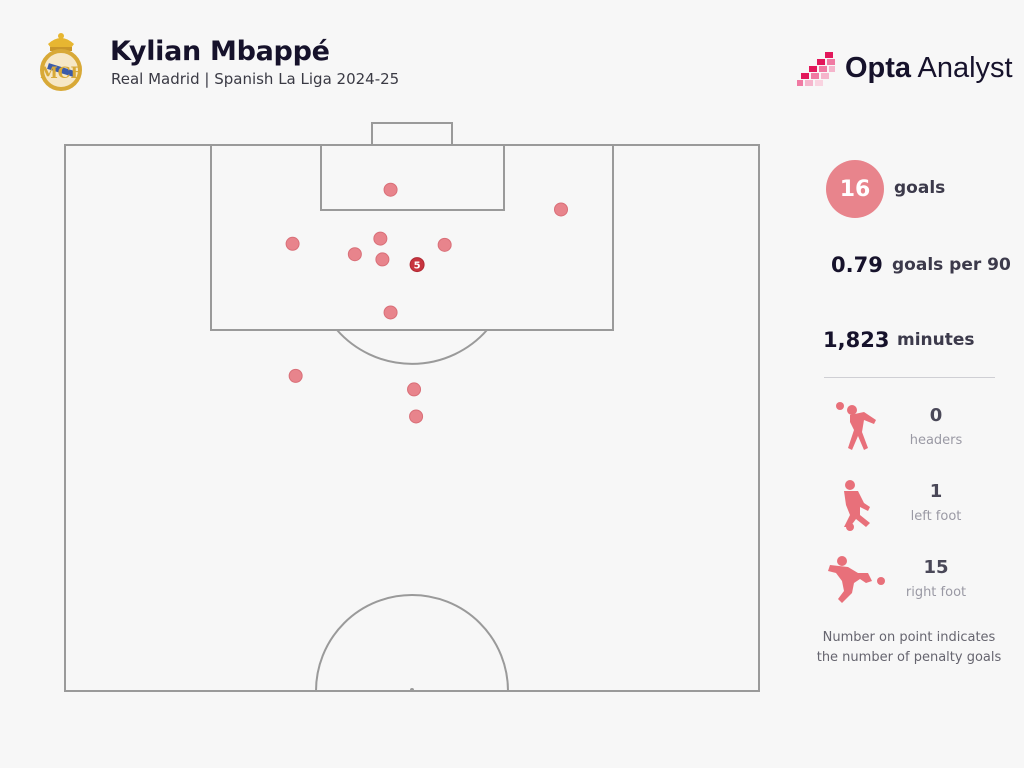 The height and width of the screenshot is (768, 1024). What do you see at coordinates (856, 340) in the screenshot?
I see `minutes-value: 1,823` at bounding box center [856, 340].